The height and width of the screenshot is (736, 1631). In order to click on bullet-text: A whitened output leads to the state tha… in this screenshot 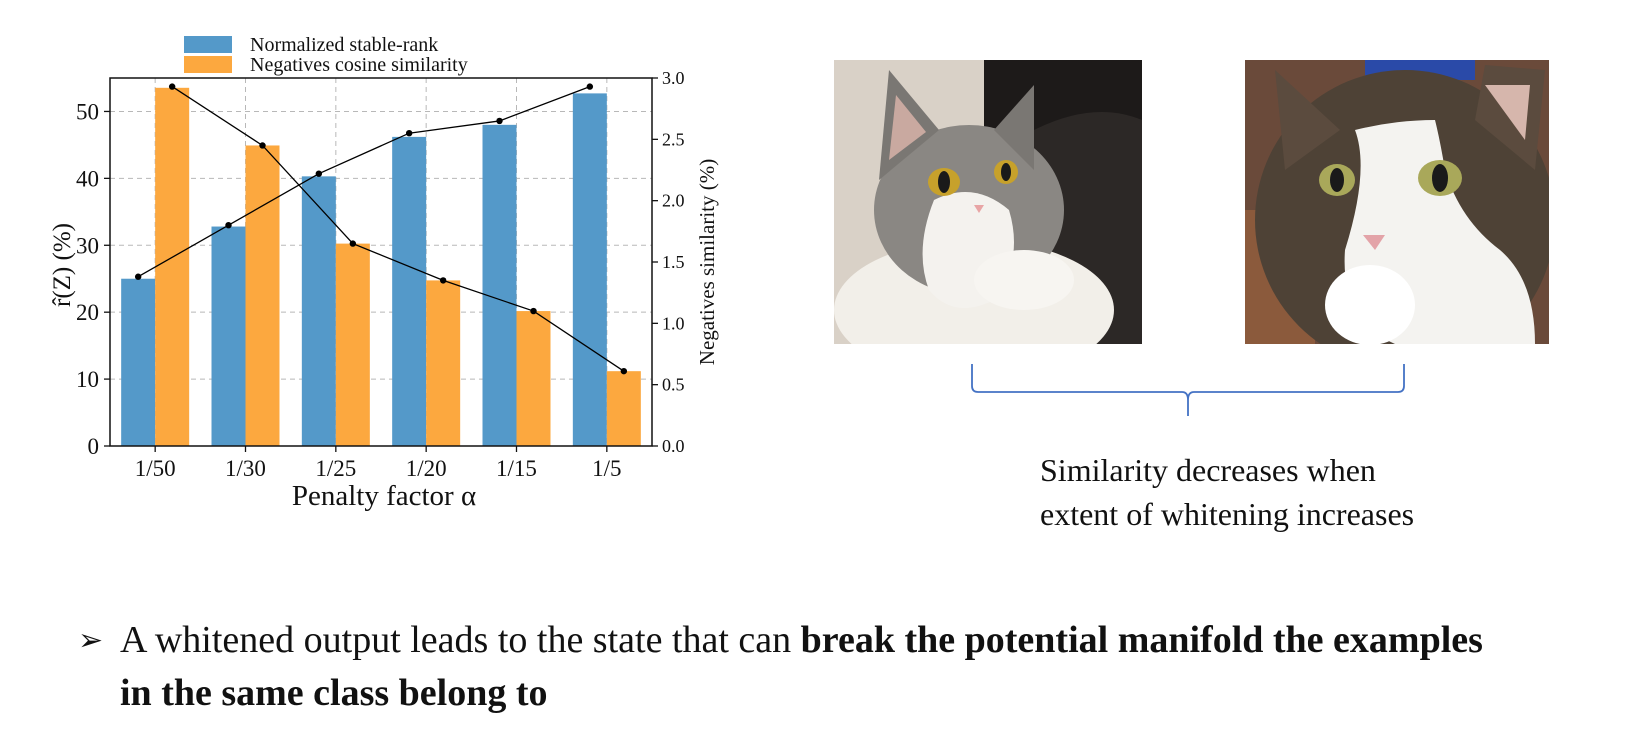, I will do `click(809, 667)`.